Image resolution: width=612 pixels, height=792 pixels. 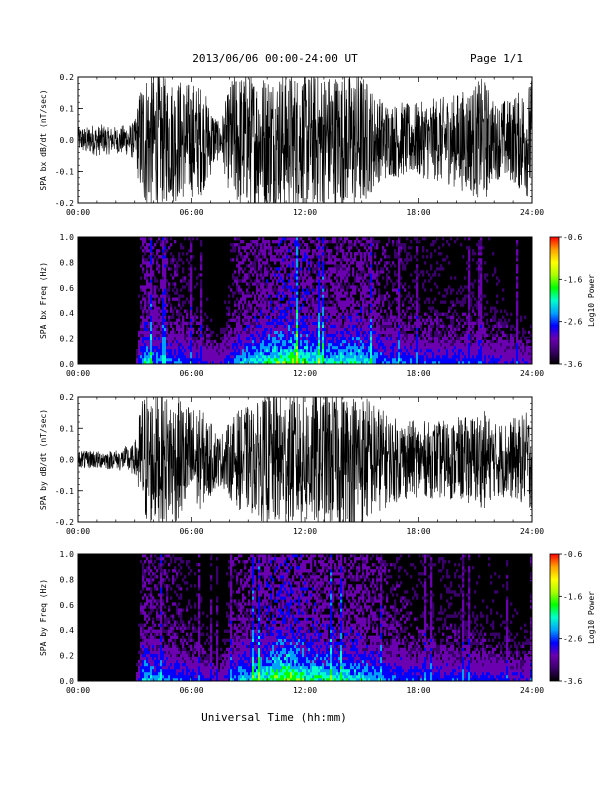 What do you see at coordinates (43, 300) in the screenshot?
I see `y-axis-title: SPA bx Freq (Hz)` at bounding box center [43, 300].